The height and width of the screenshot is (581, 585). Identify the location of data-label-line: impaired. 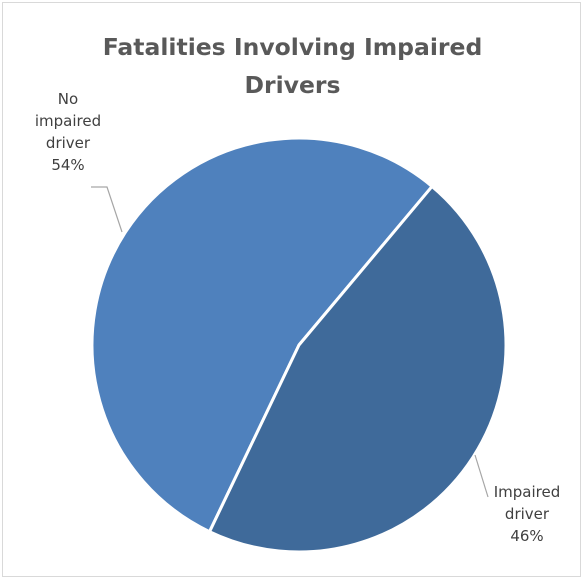
(68, 121).